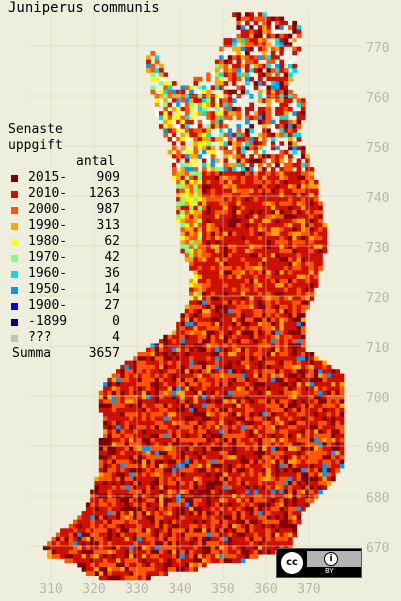 The image size is (401, 601). Describe the element at coordinates (104, 193) in the screenshot. I see `legend-count: 1263` at that location.